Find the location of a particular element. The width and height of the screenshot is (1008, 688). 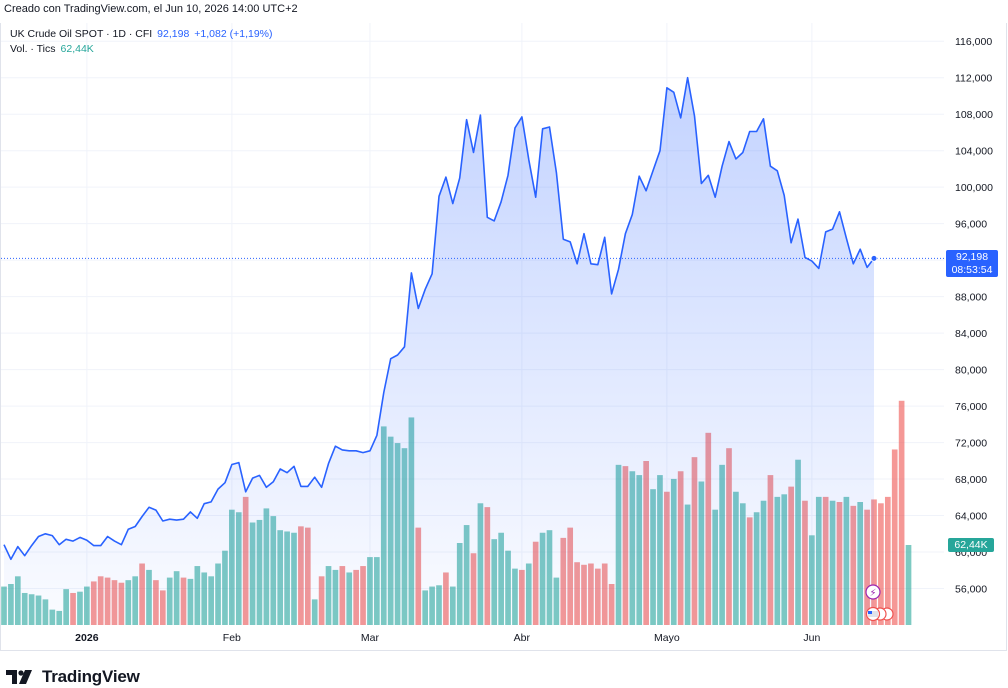

time-axis: 2026 Feb Mar Abr Mayo Jun is located at coordinates (447, 638).